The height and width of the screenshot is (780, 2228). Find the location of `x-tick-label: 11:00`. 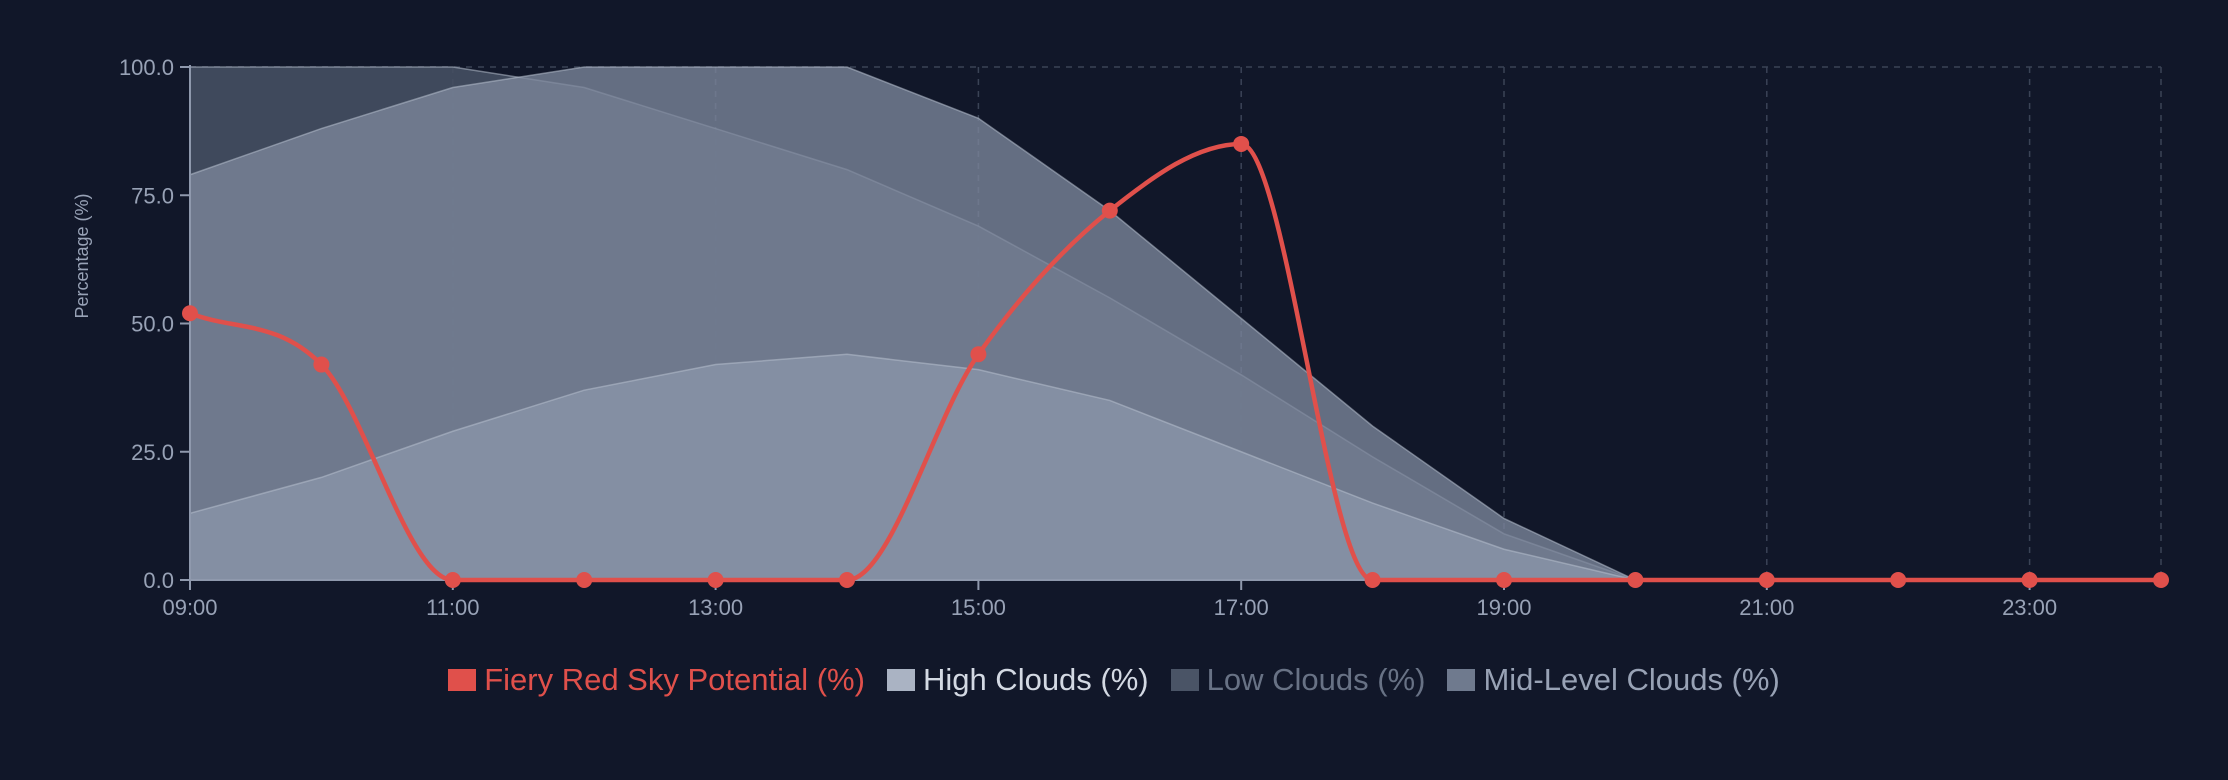

x-tick-label: 11:00 is located at coordinates (452, 607).